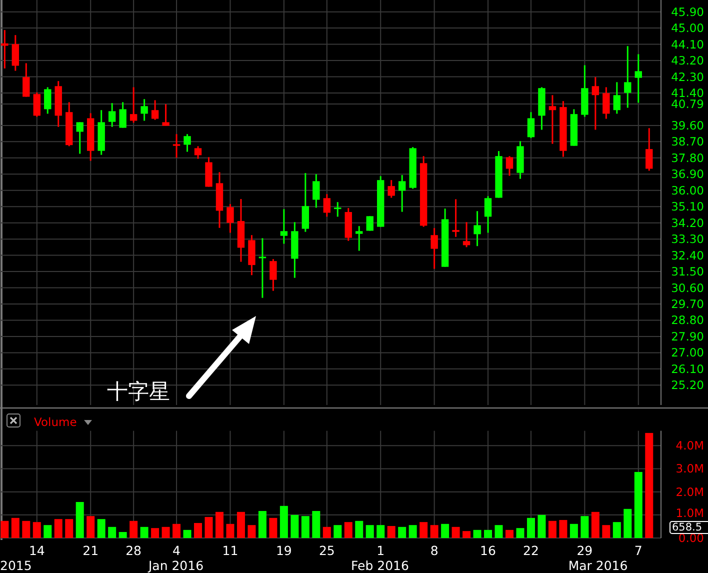 The width and height of the screenshot is (708, 573). What do you see at coordinates (687, 77) in the screenshot?
I see `y-tick-label: 42.30` at bounding box center [687, 77].